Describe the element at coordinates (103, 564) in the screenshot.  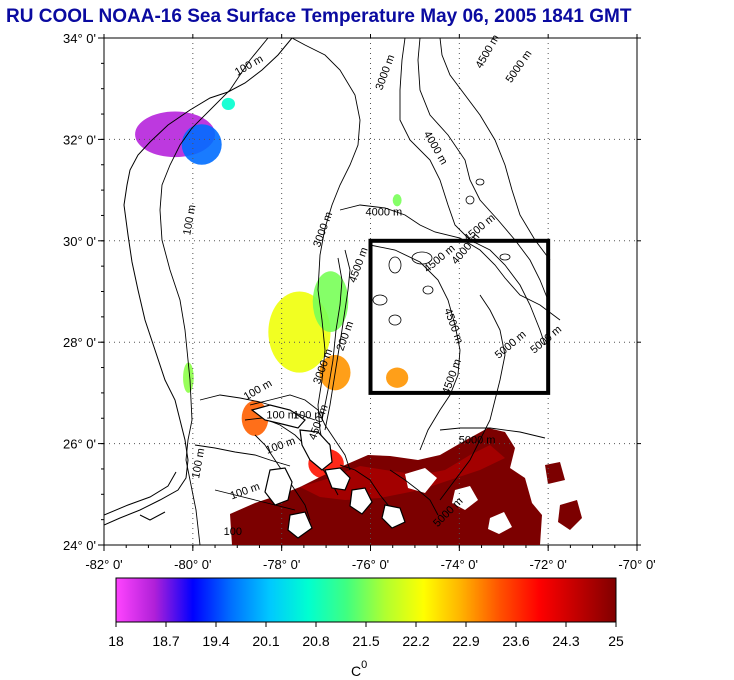
I see `x-tick-label: -82° 0'` at that location.